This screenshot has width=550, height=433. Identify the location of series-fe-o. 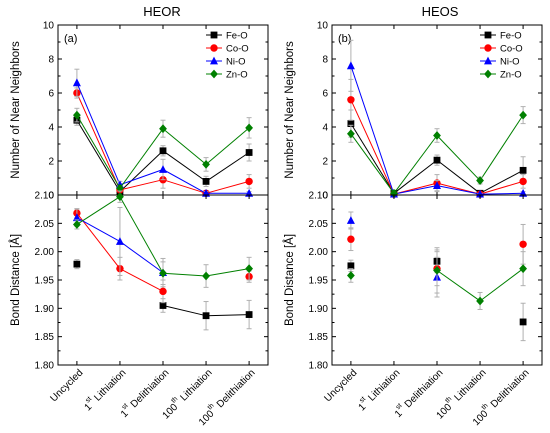
(163, 295).